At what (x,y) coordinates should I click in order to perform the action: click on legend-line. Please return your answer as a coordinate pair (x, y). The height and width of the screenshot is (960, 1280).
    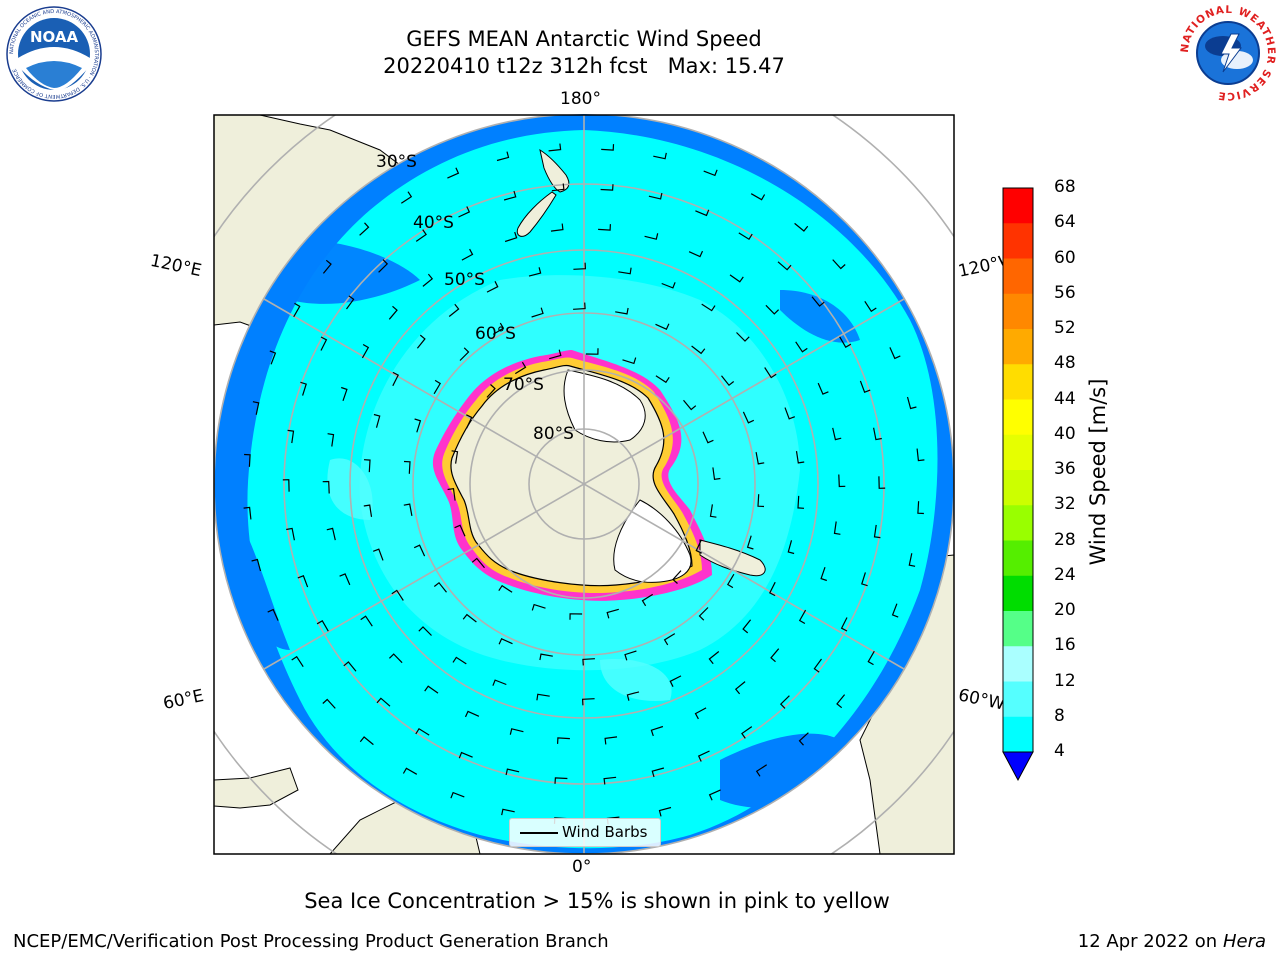
    Looking at the image, I should click on (539, 833).